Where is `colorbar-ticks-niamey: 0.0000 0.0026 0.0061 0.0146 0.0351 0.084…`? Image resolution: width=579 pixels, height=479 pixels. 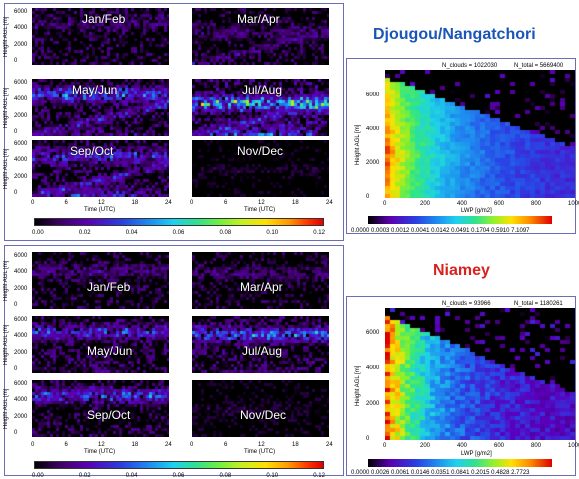 colorbar-ticks-niamey: 0.0000 0.0026 0.0061 0.0146 0.0351 0.084… is located at coordinates (440, 473).